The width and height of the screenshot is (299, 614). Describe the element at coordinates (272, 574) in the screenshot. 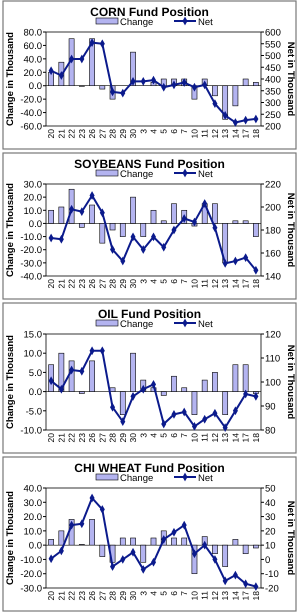

I see `y2-tick-label: -10` at that location.